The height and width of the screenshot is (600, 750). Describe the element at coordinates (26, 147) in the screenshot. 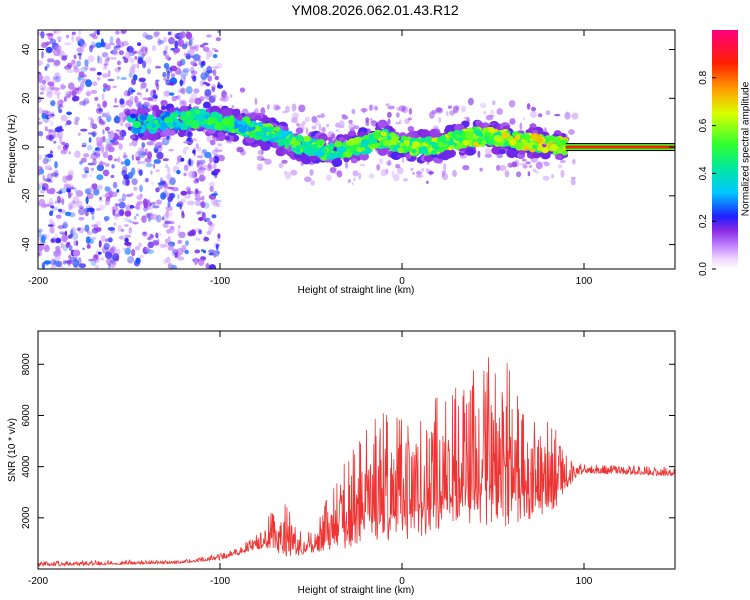

I see `y-tick-label: 0` at that location.